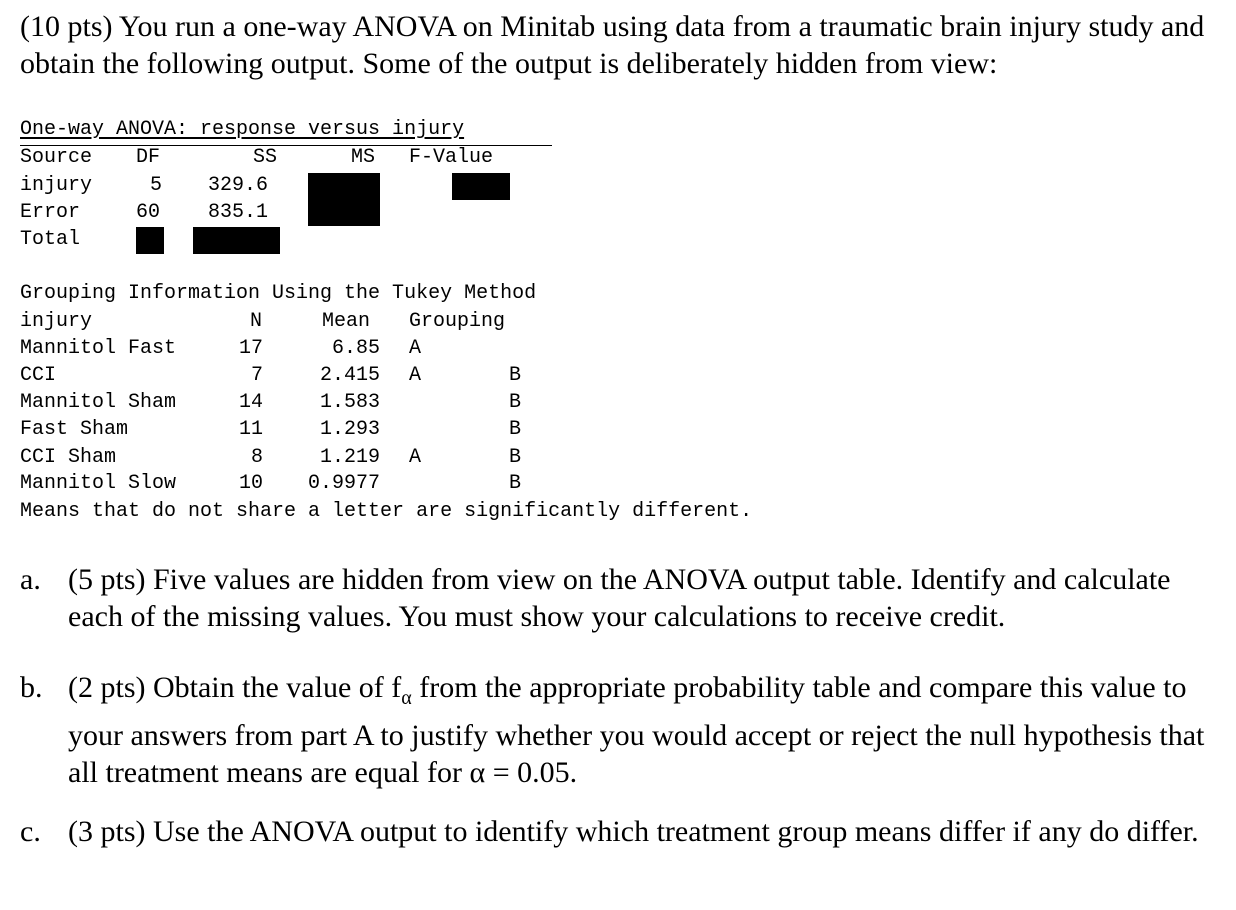  What do you see at coordinates (30, 831) in the screenshot?
I see `question-letter: c.` at bounding box center [30, 831].